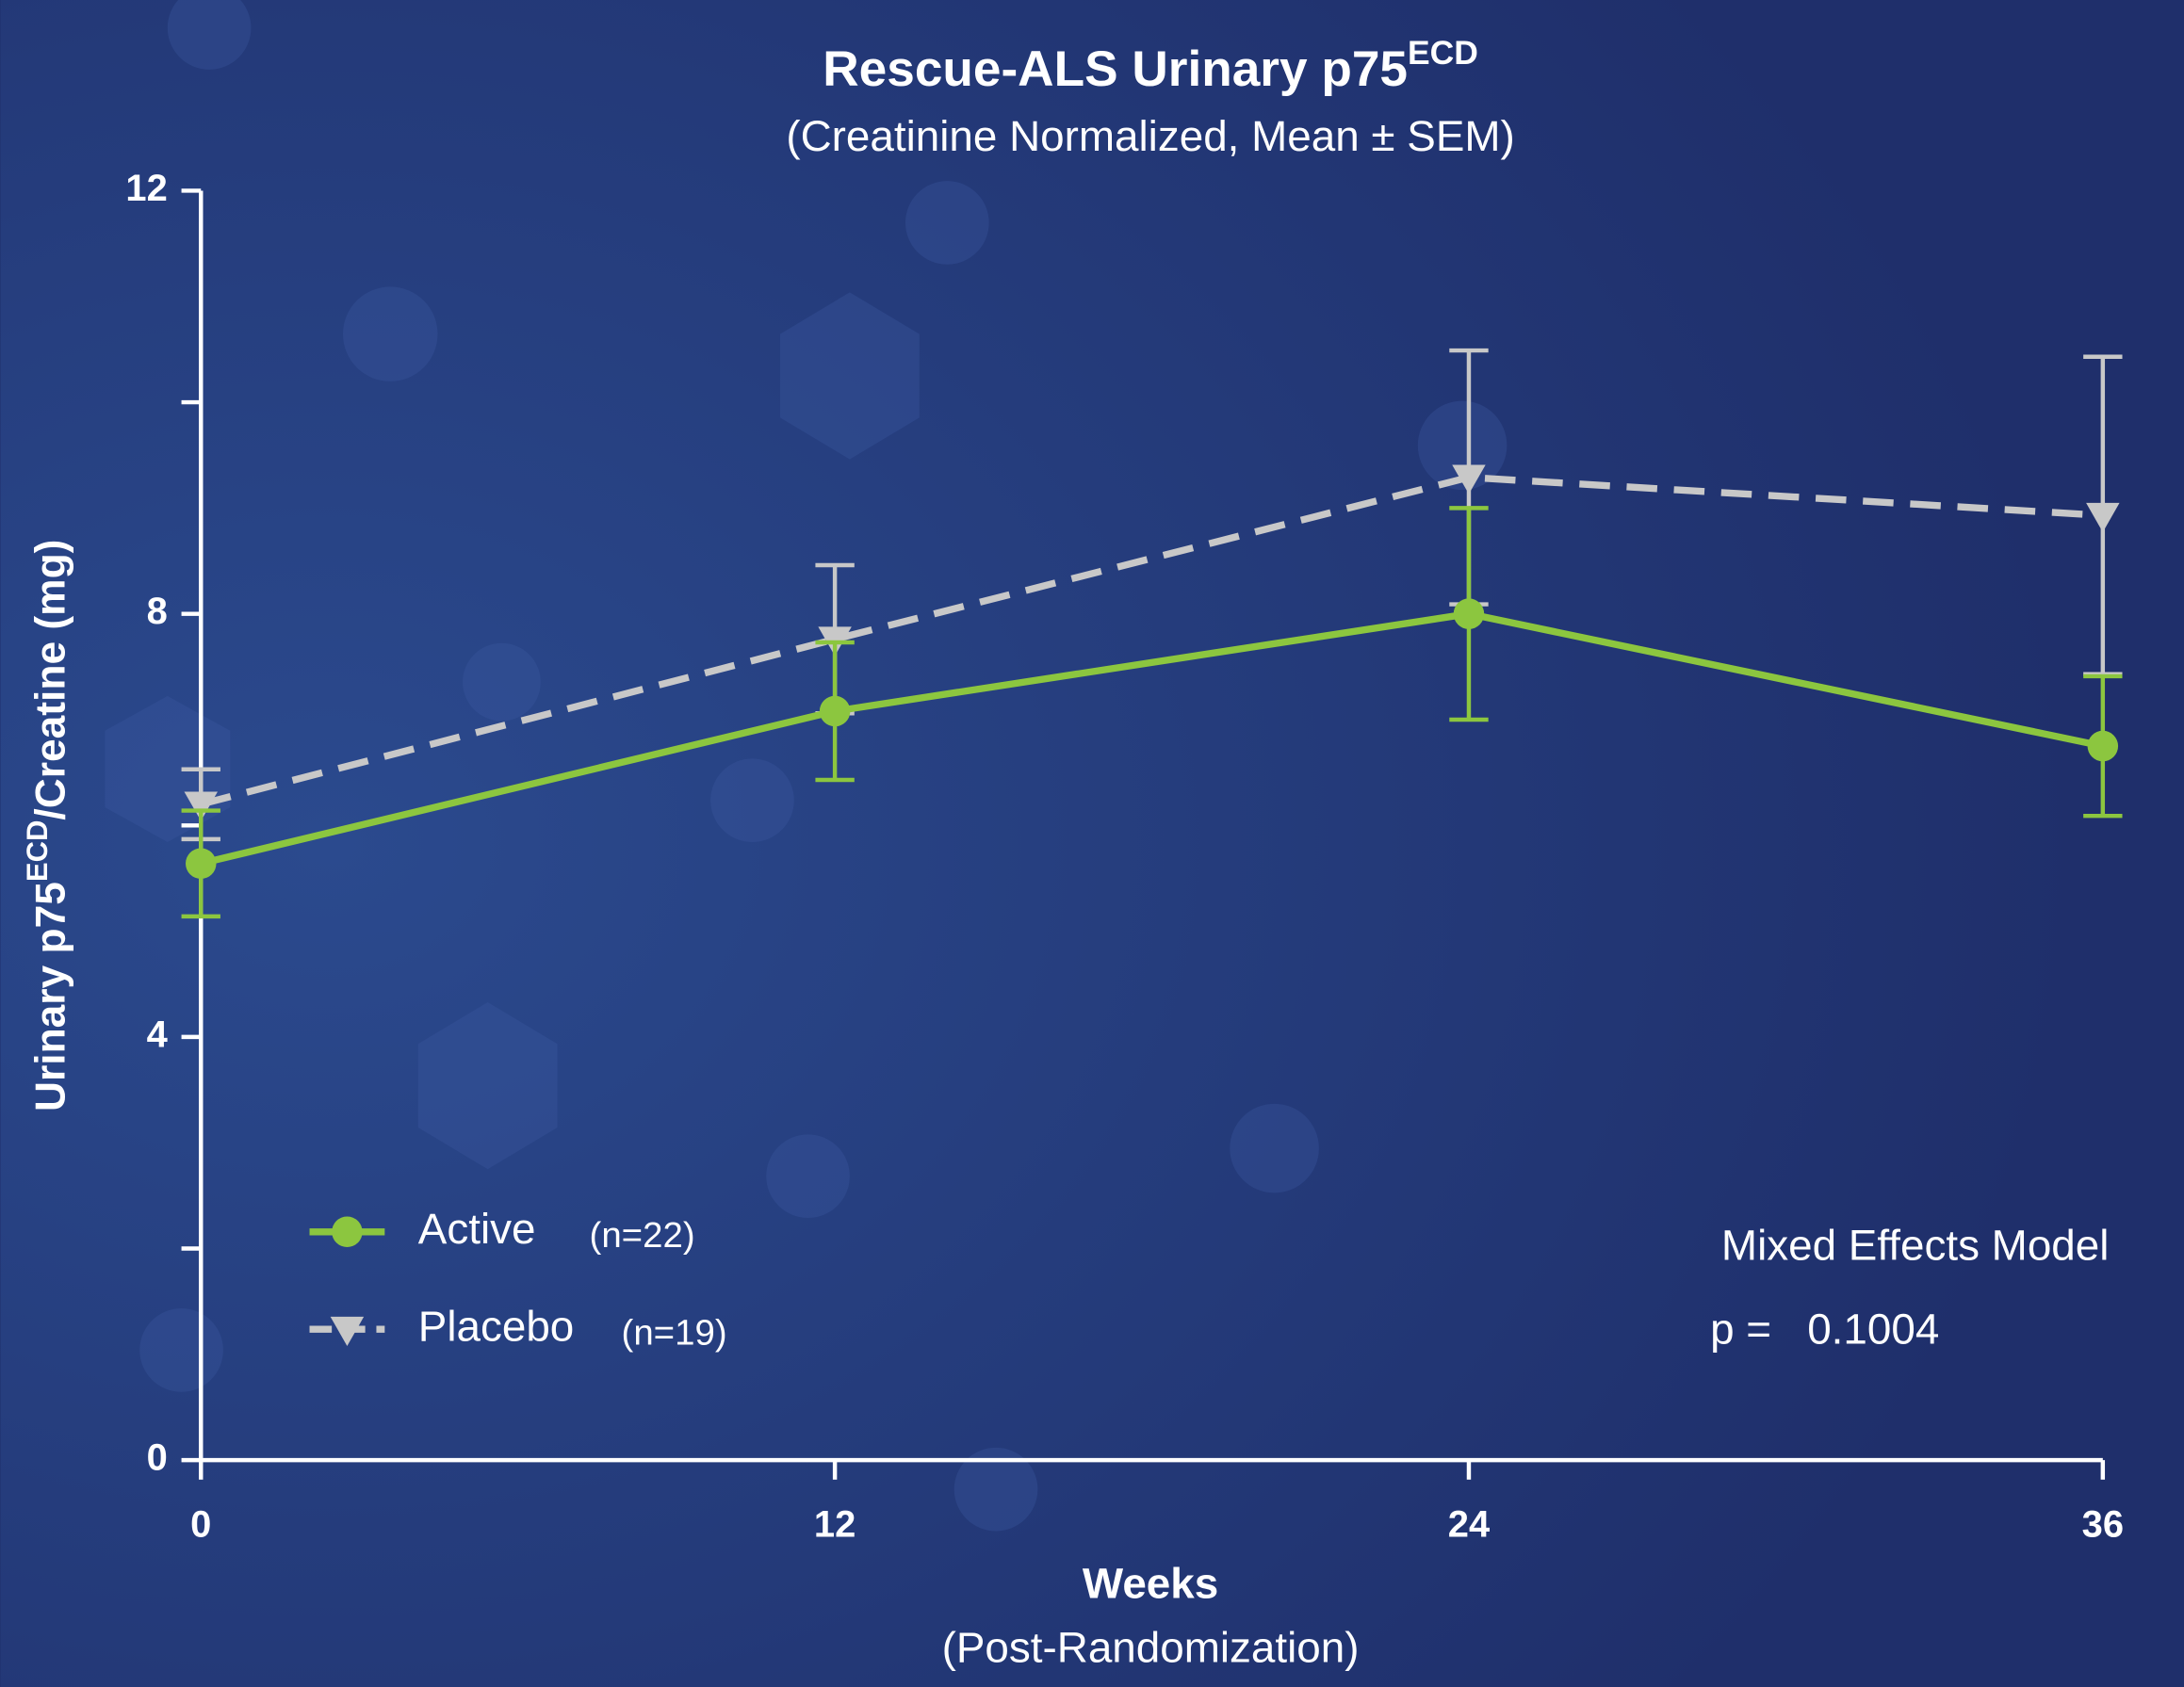 This screenshot has height=1687, width=2184. Describe the element at coordinates (1150, 1584) in the screenshot. I see `x-axis-label: Weeks` at that location.